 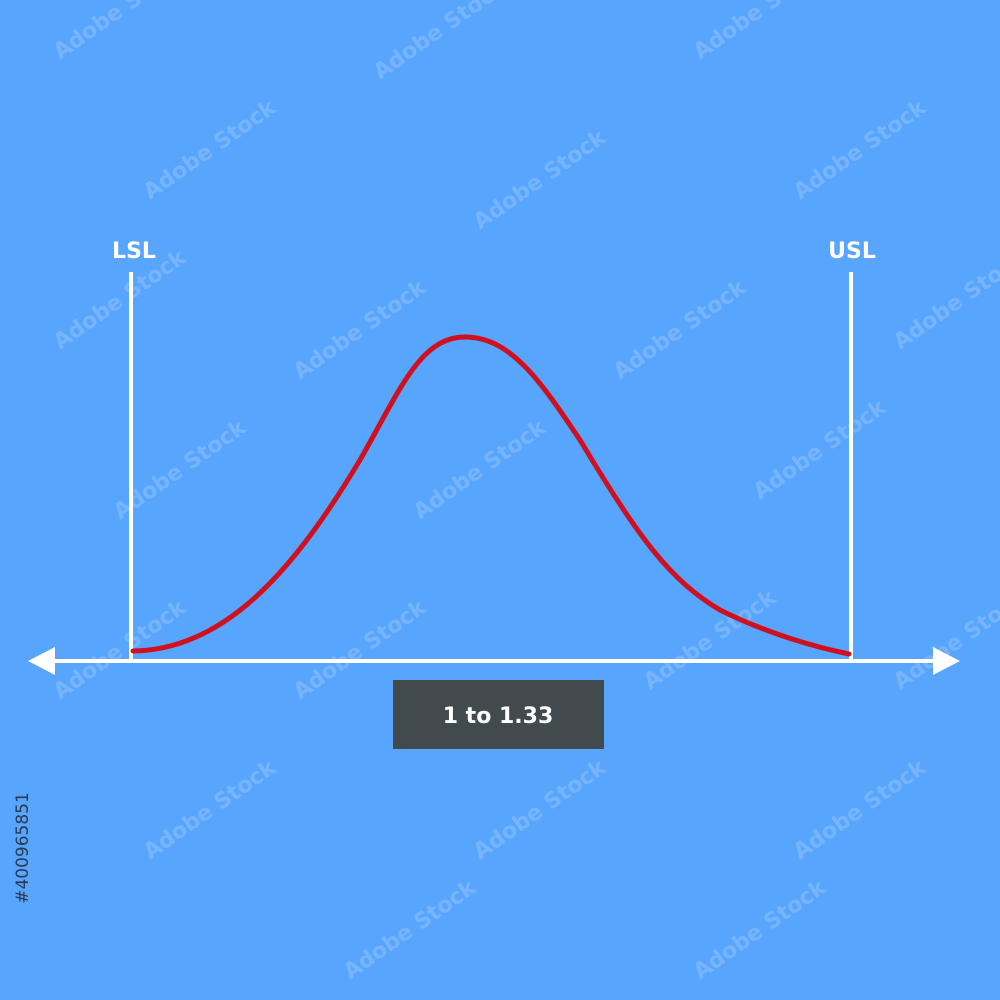 I want to click on arrow-right, so click(x=946, y=661).